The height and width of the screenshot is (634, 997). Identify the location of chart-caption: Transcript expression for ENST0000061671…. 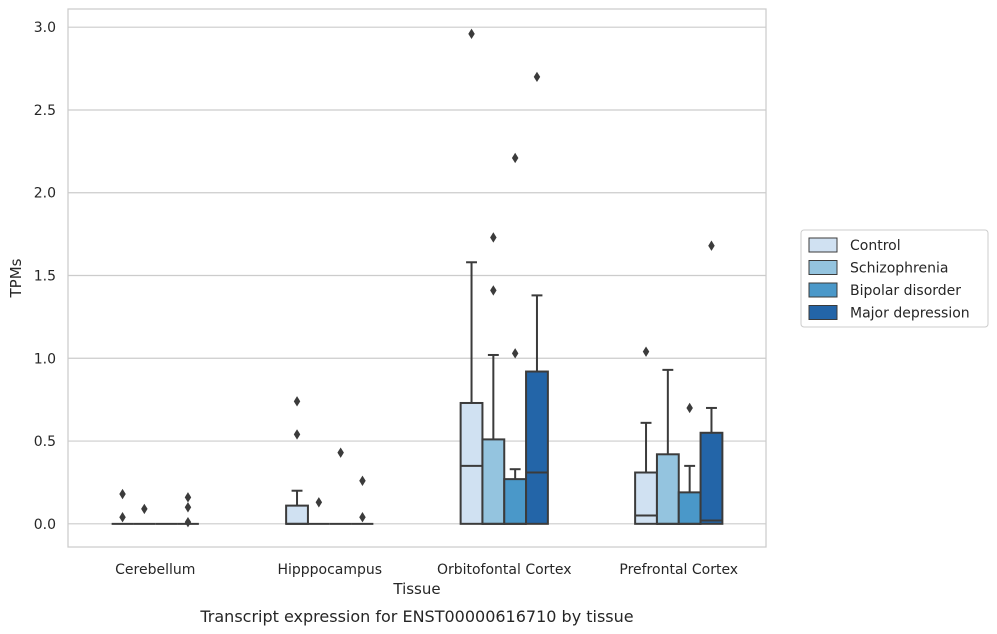
(416, 616).